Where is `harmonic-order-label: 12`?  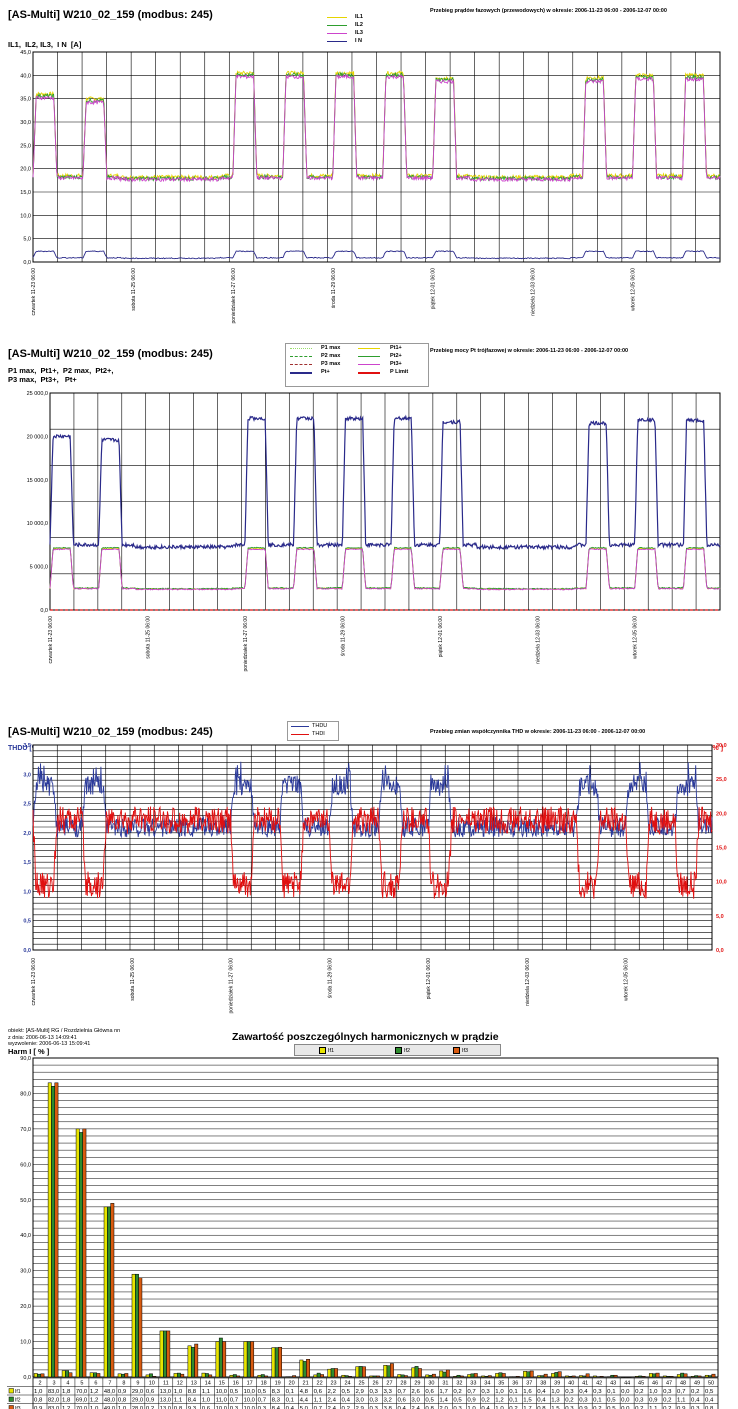 harmonic-order-label: 12 is located at coordinates (180, 1384).